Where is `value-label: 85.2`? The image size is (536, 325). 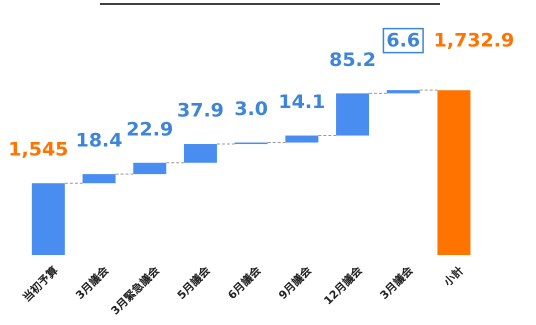
value-label: 85.2 is located at coordinates (352, 60).